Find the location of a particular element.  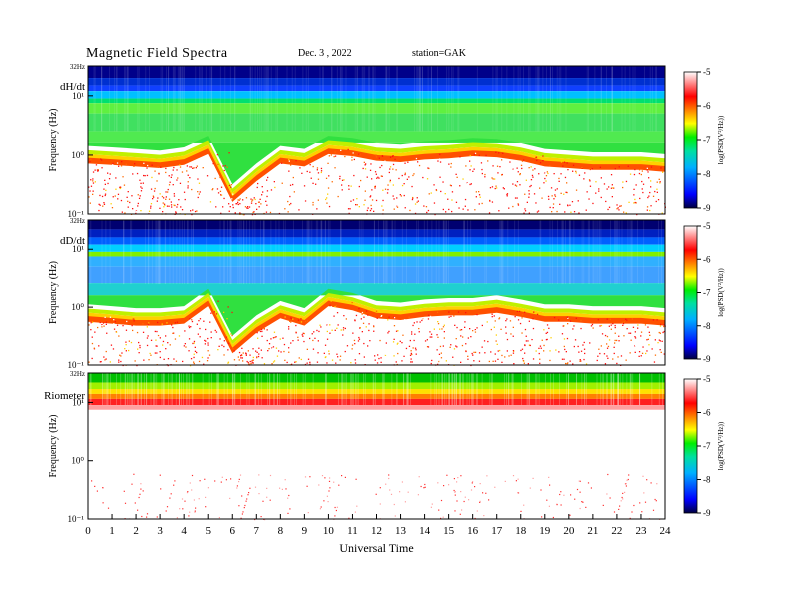

x-tick-label: 2 is located at coordinates (136, 531).